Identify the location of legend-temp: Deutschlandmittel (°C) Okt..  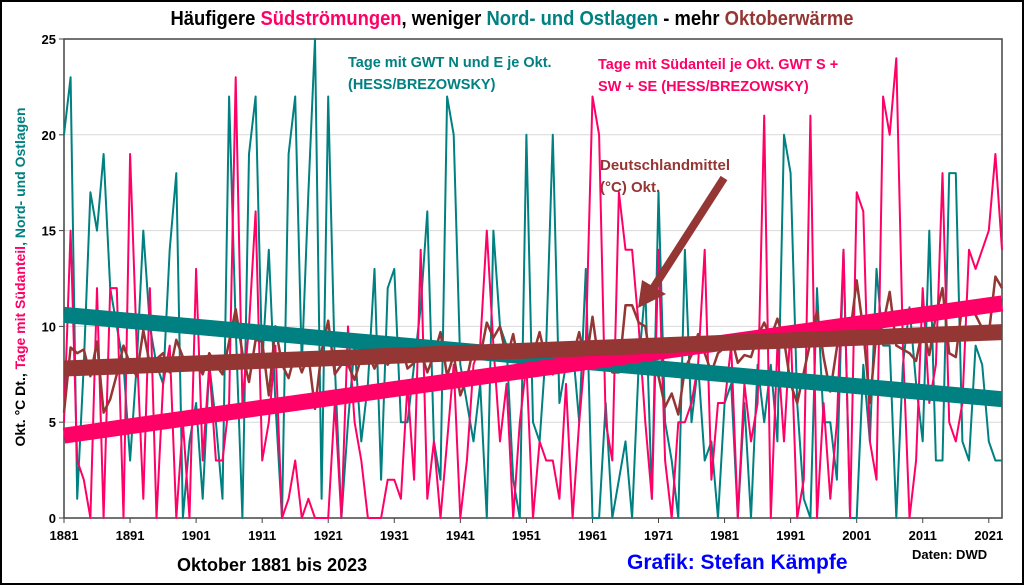
(665, 177).